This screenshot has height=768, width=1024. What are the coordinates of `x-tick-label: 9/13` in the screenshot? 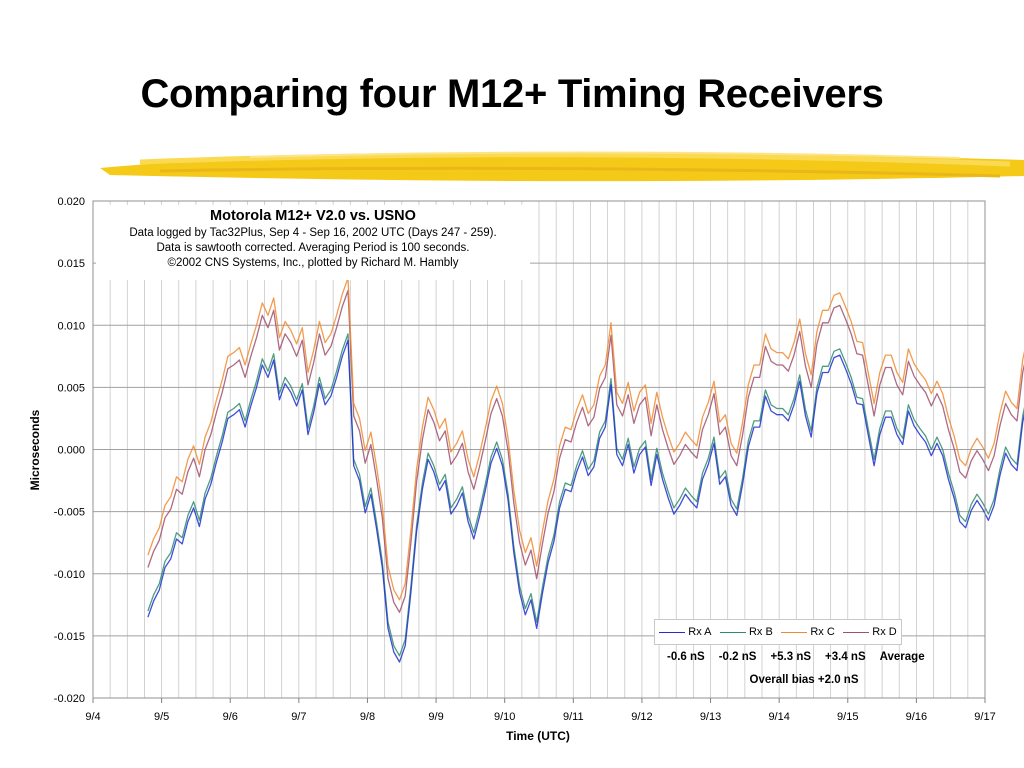 It's located at (710, 717).